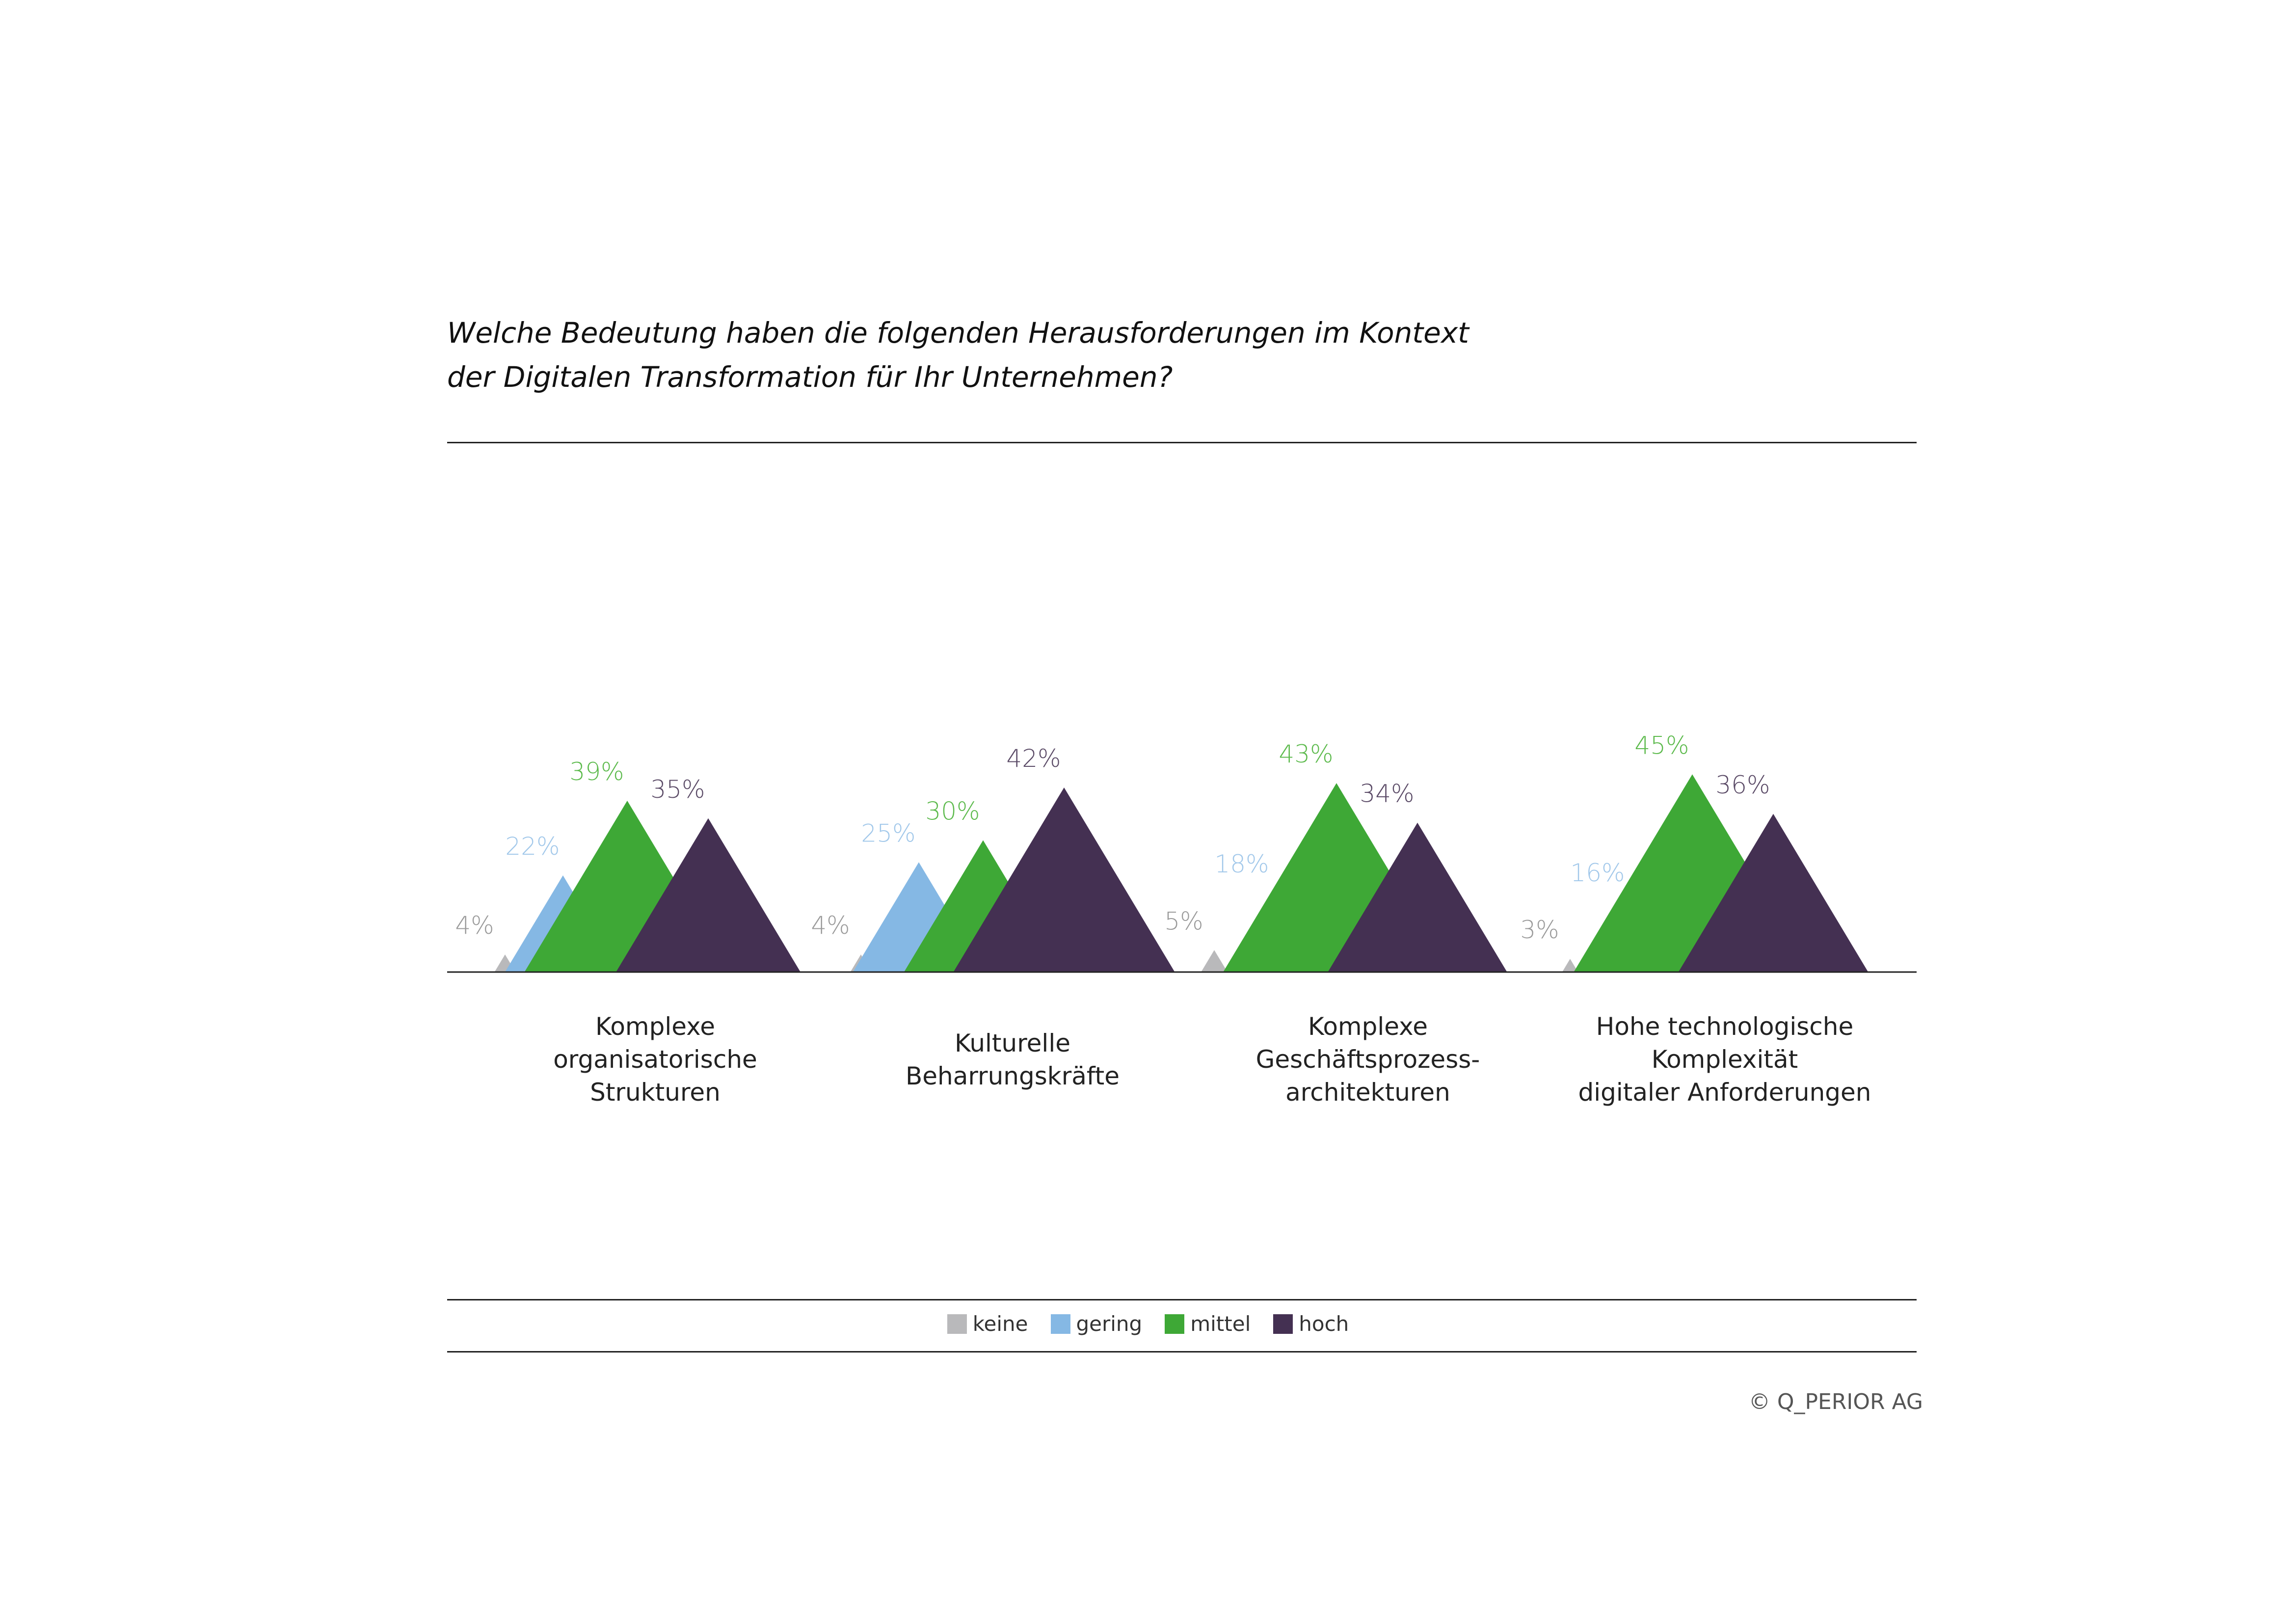 The height and width of the screenshot is (1624, 2296). What do you see at coordinates (1724, 1092) in the screenshot?
I see `category-4-line-3: digitaler Anforderungen` at bounding box center [1724, 1092].